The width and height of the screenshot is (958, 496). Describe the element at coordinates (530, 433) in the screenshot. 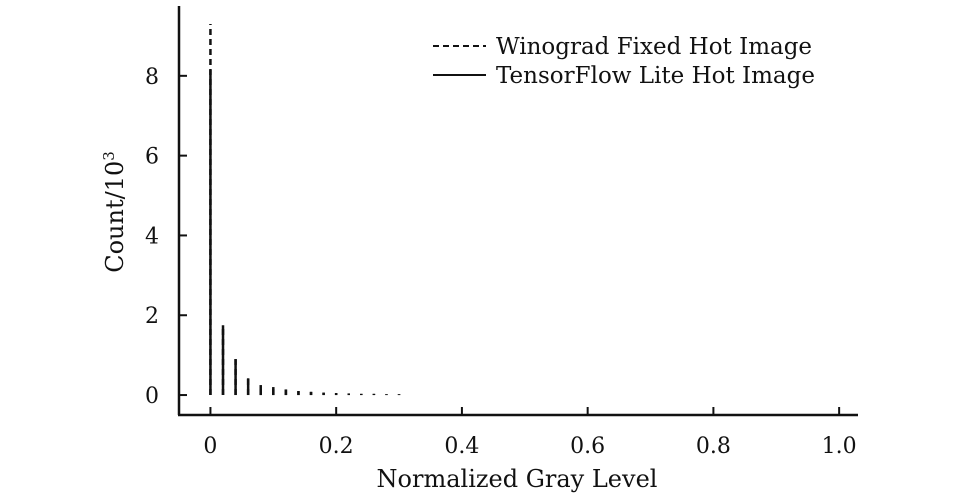

I see `x-ticks: 0 0.2 0.4 0.6 0.8 1.0` at that location.